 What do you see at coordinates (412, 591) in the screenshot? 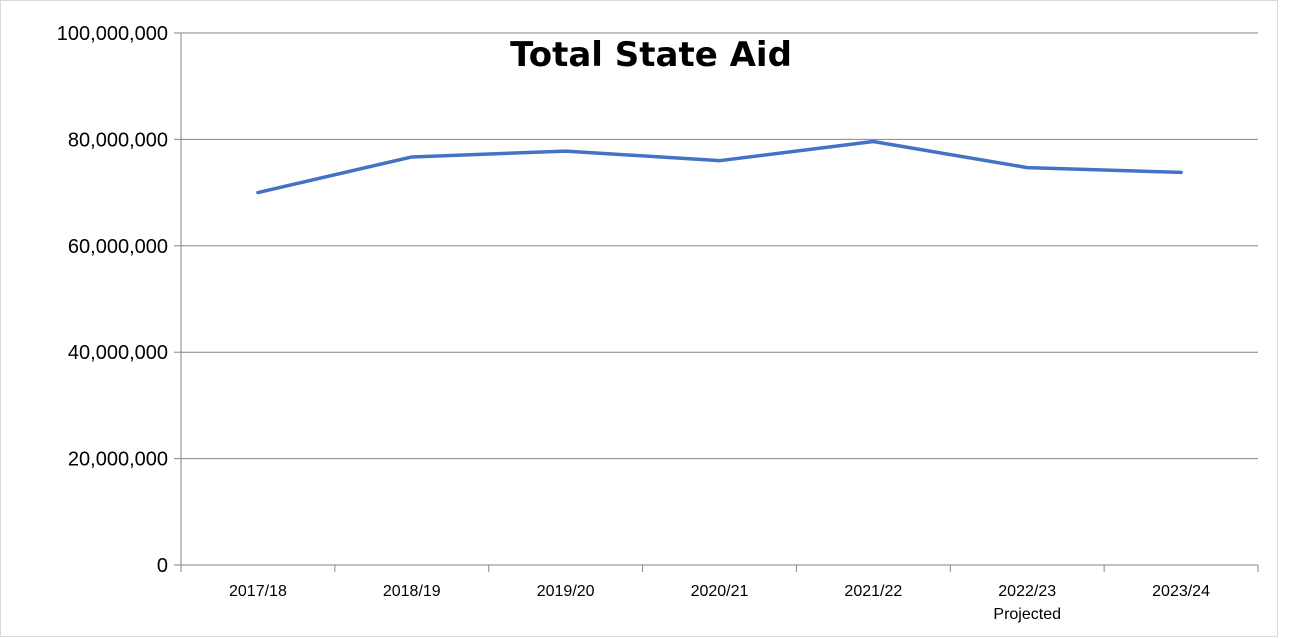
I see `x-tick-label: 2018/19` at bounding box center [412, 591].